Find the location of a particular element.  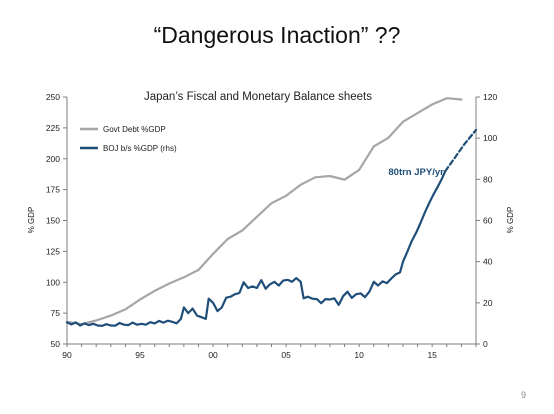

y-tick-label-right: 20 is located at coordinates (488, 303).